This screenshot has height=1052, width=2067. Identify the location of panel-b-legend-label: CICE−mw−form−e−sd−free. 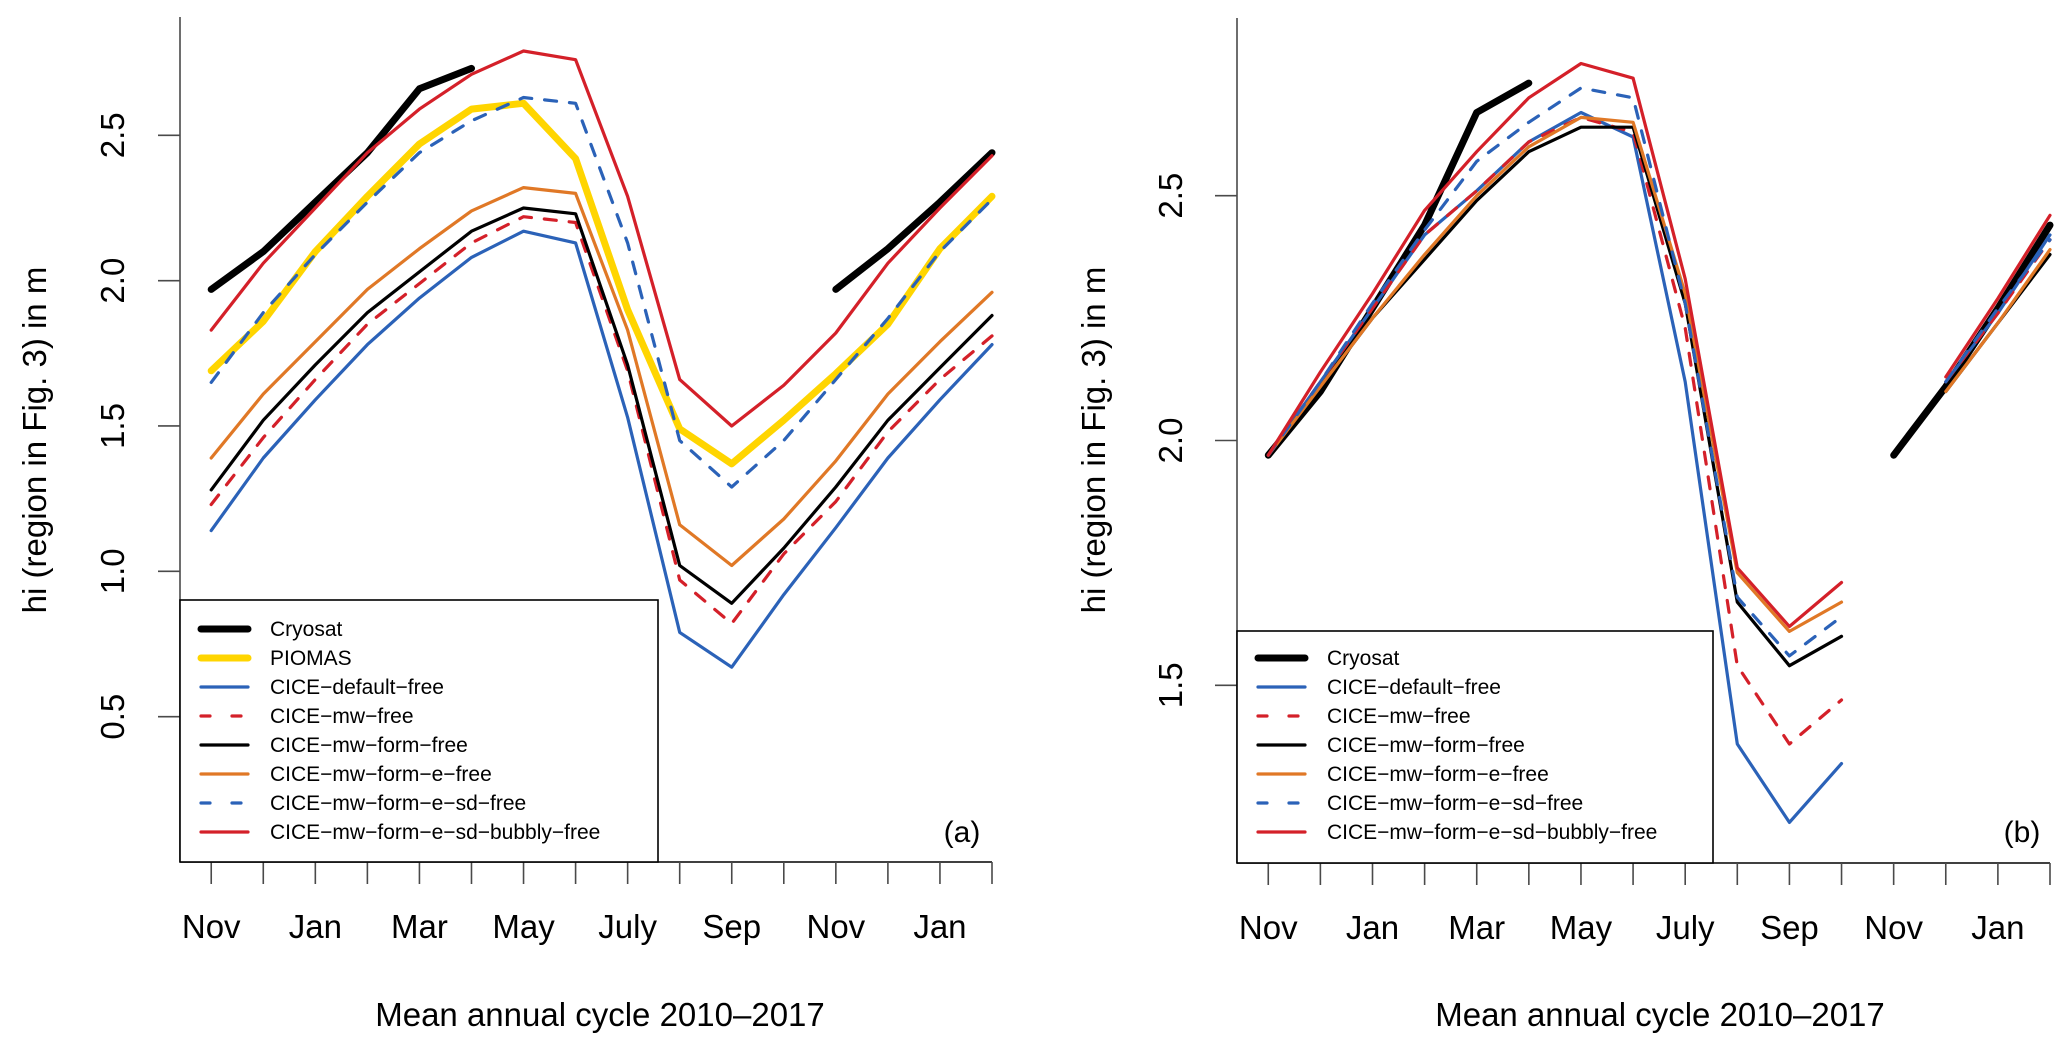
(1455, 803).